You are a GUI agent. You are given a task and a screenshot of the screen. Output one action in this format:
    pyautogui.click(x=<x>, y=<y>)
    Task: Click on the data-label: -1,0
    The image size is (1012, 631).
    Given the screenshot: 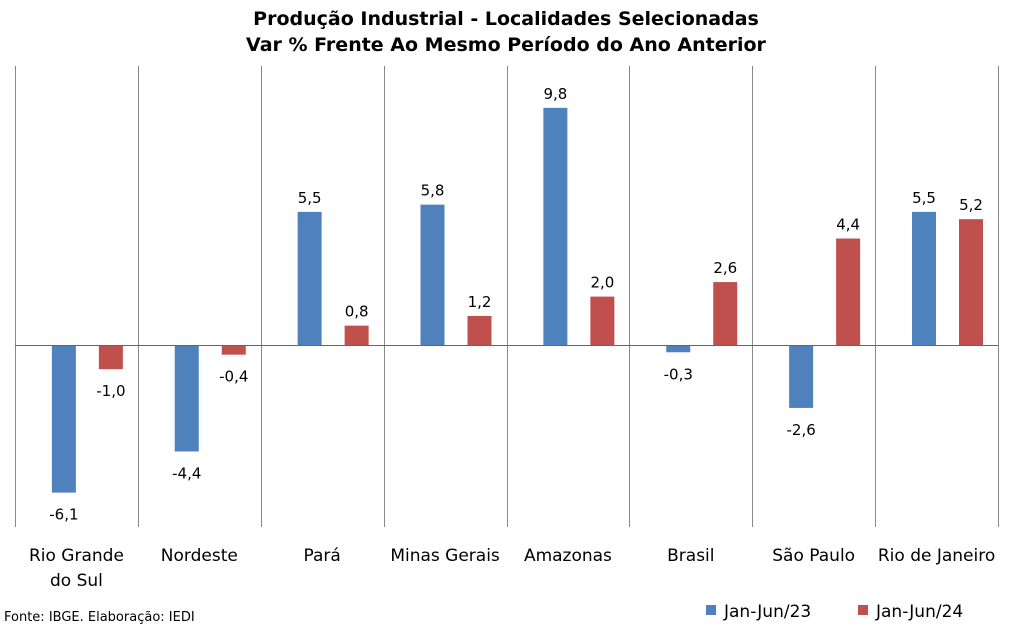 What is the action you would take?
    pyautogui.click(x=110, y=391)
    